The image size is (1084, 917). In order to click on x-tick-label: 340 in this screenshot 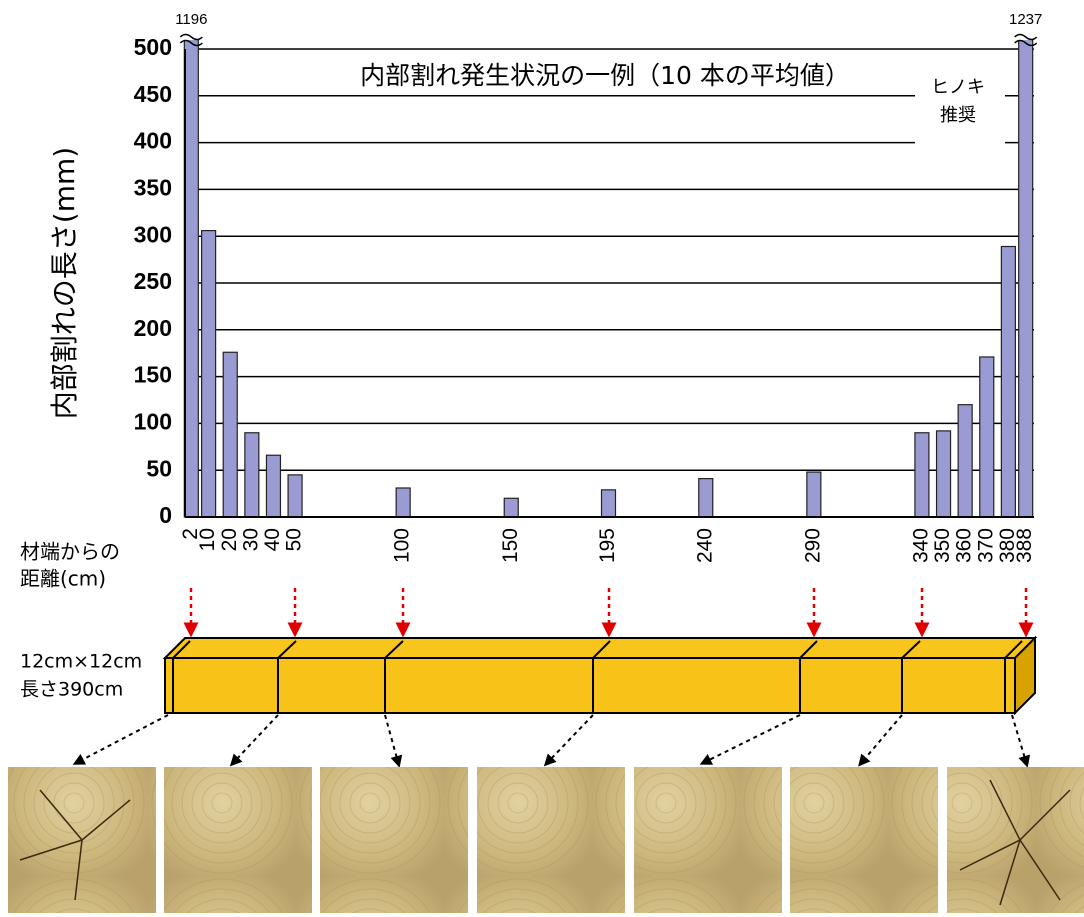, I will do `click(920, 545)`.